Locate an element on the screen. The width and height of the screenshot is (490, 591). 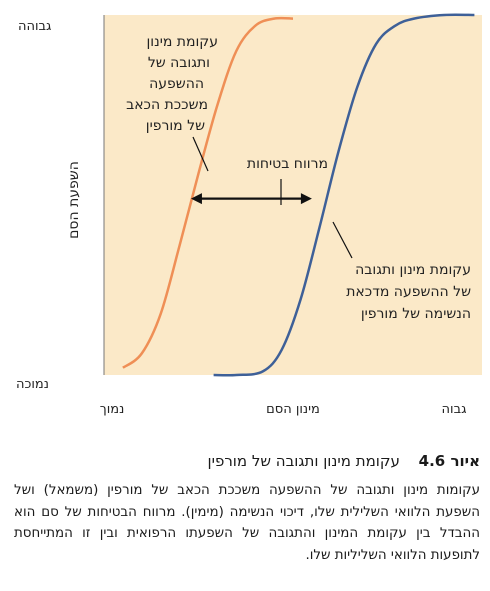
y-tick-high: גבוהה is located at coordinates (34, 26).